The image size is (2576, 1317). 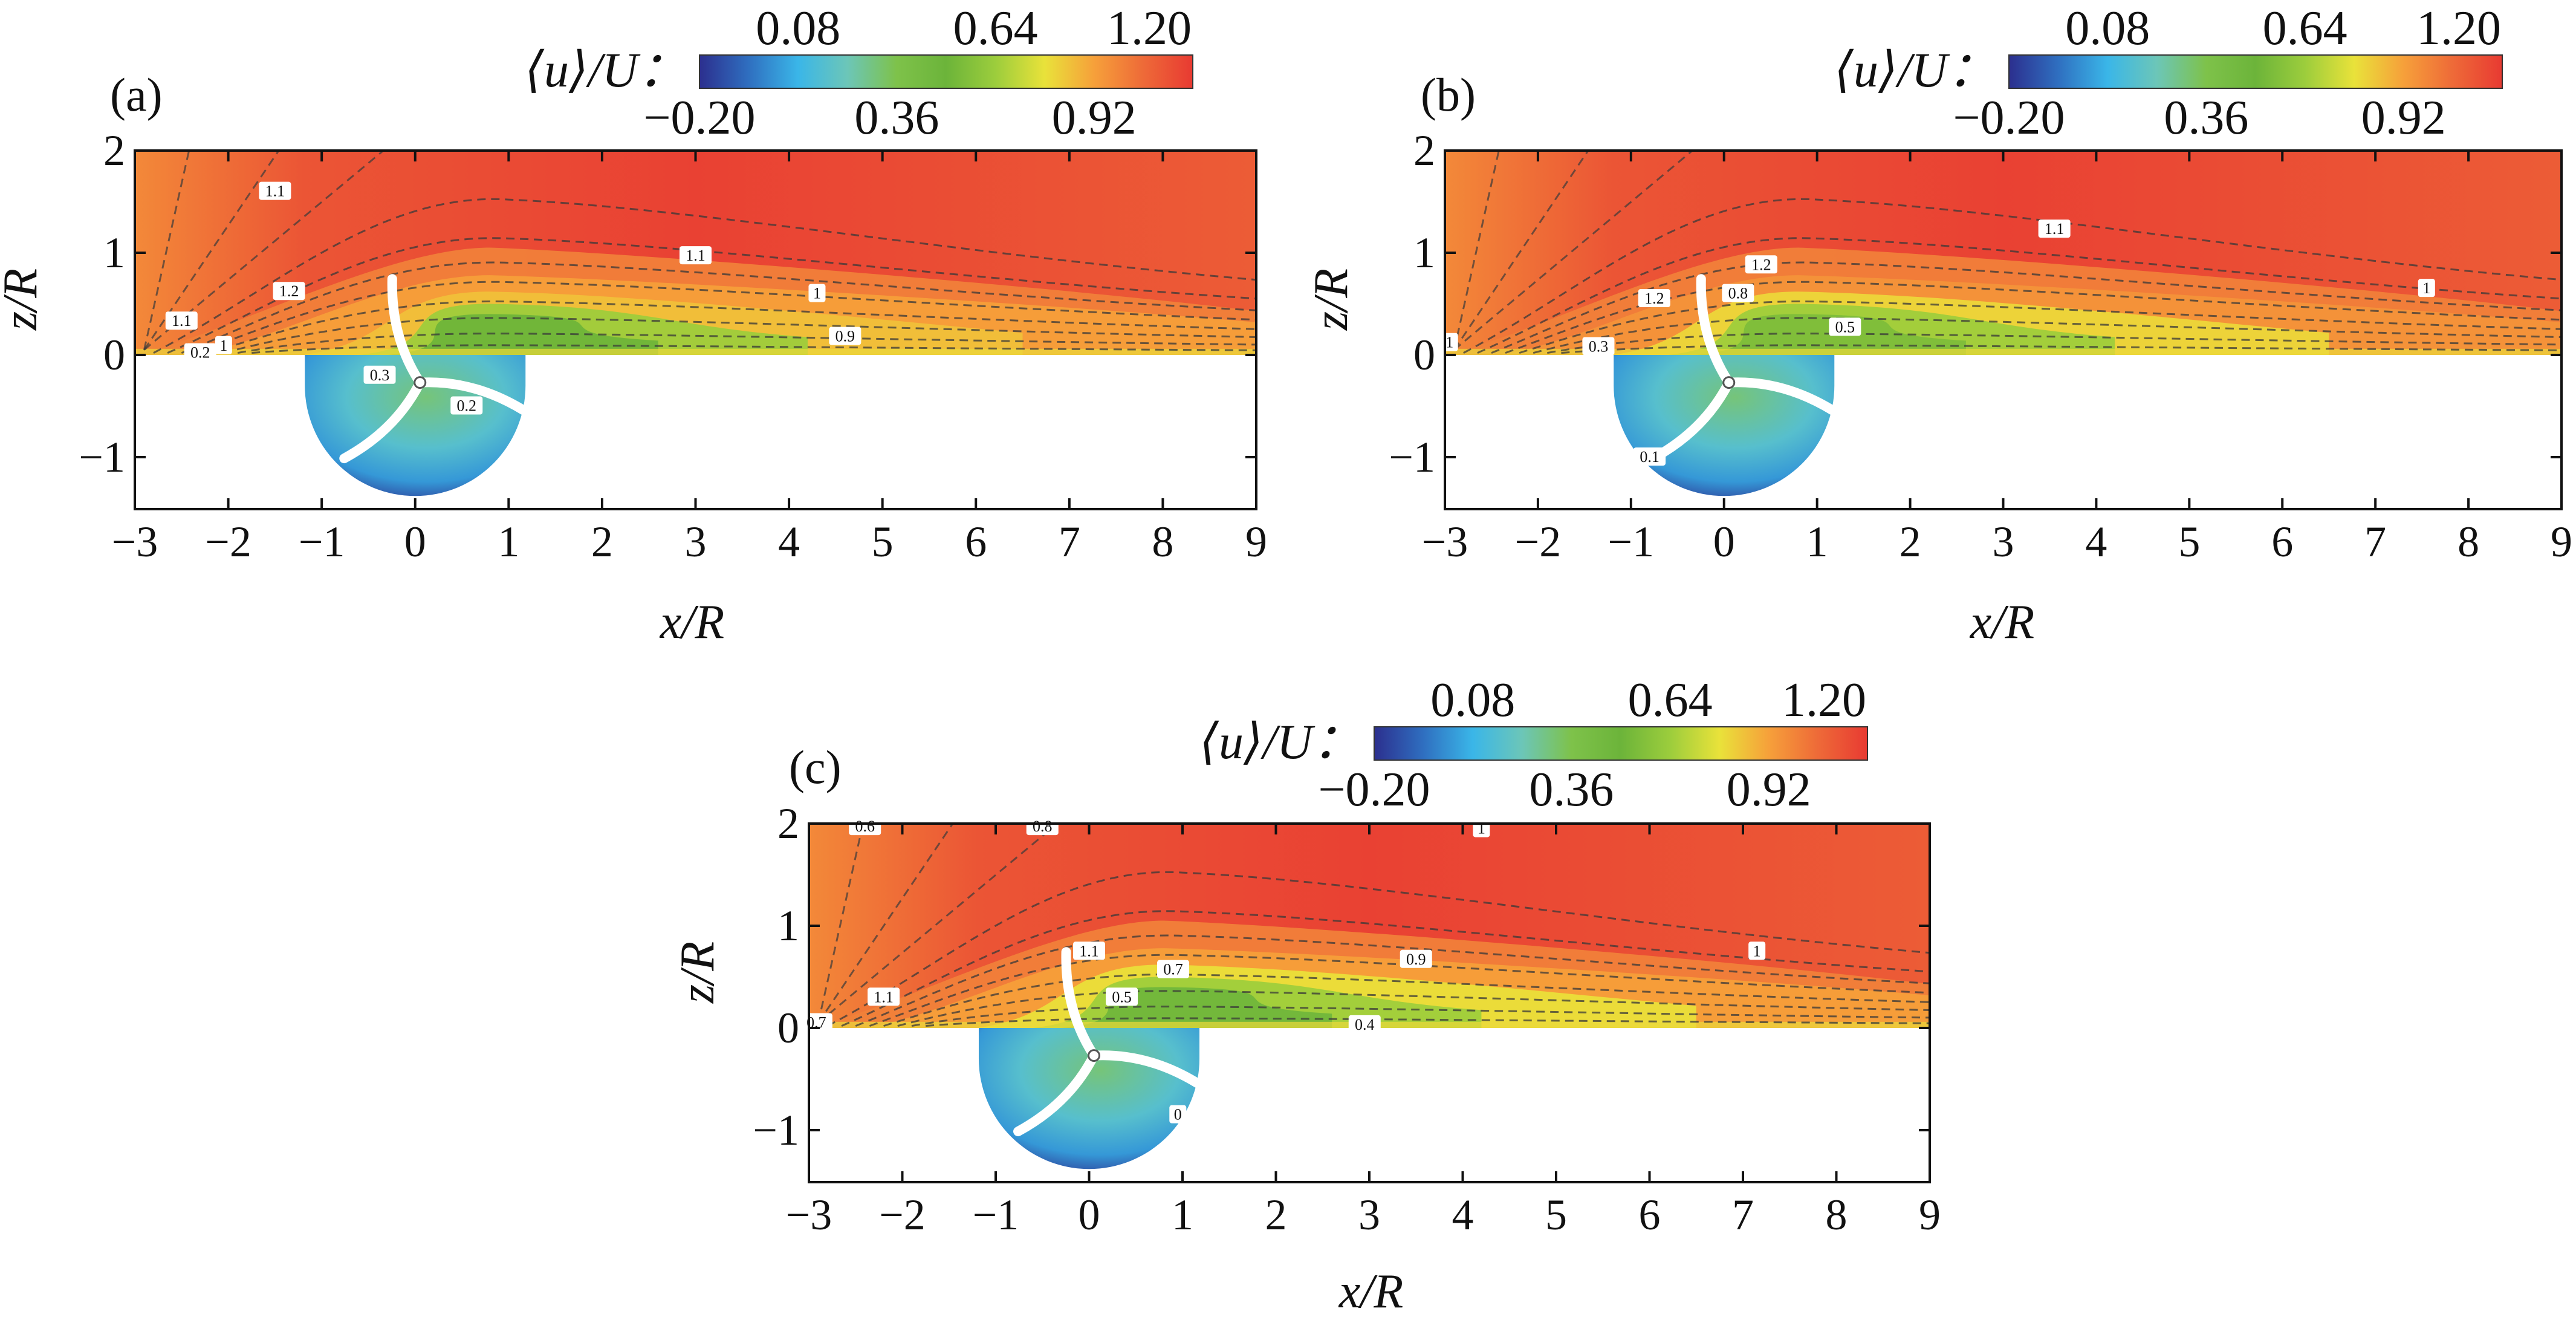 I want to click on contour-label: 0.6, so click(x=865, y=826).